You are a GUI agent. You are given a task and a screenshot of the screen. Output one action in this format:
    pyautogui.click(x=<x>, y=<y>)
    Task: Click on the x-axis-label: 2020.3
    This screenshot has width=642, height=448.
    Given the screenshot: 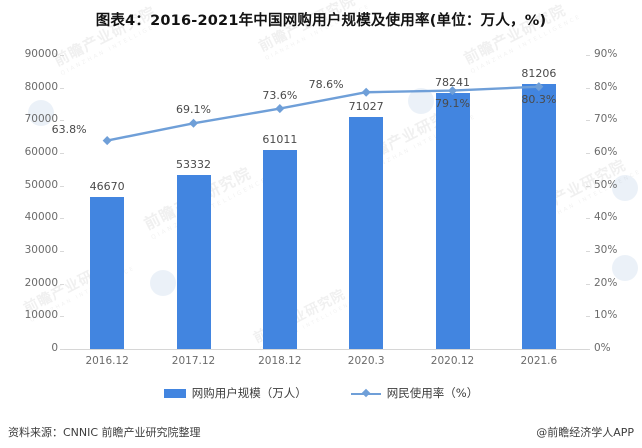 What is the action you would take?
    pyautogui.click(x=366, y=361)
    